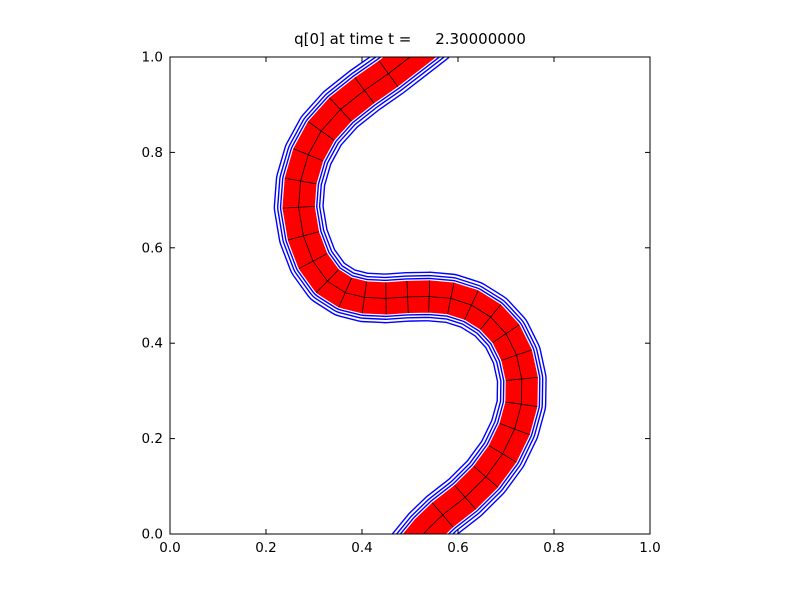  Describe the element at coordinates (152, 344) in the screenshot. I see `y-tick-label: 0.4` at that location.